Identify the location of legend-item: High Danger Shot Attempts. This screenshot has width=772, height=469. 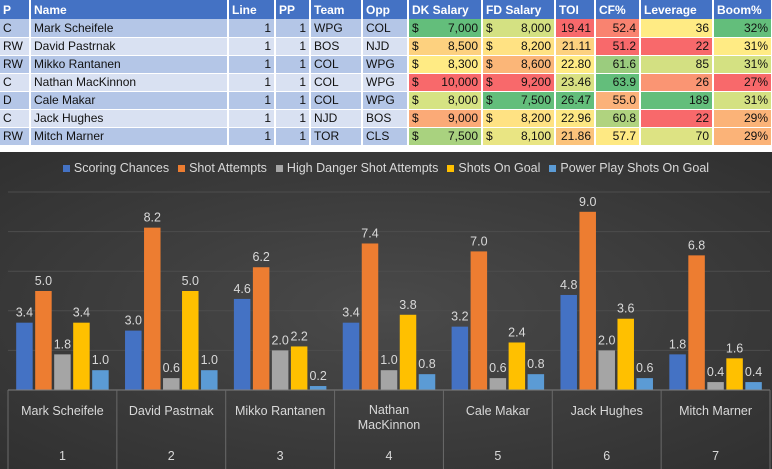
(356, 168).